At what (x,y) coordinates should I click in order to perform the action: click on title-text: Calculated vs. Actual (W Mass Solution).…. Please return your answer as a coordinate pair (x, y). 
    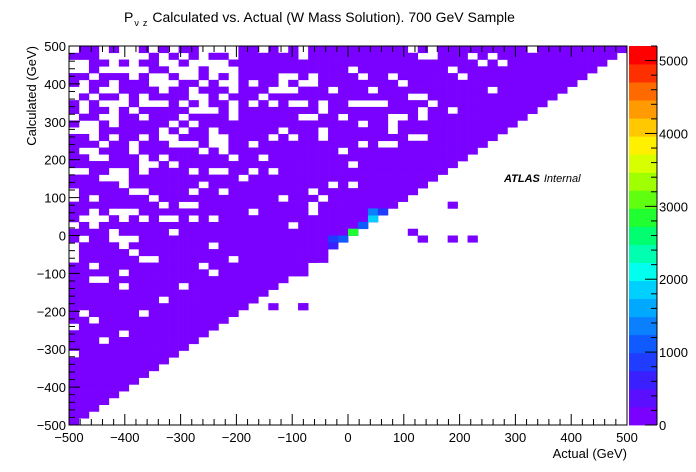
    Looking at the image, I should click on (333, 17).